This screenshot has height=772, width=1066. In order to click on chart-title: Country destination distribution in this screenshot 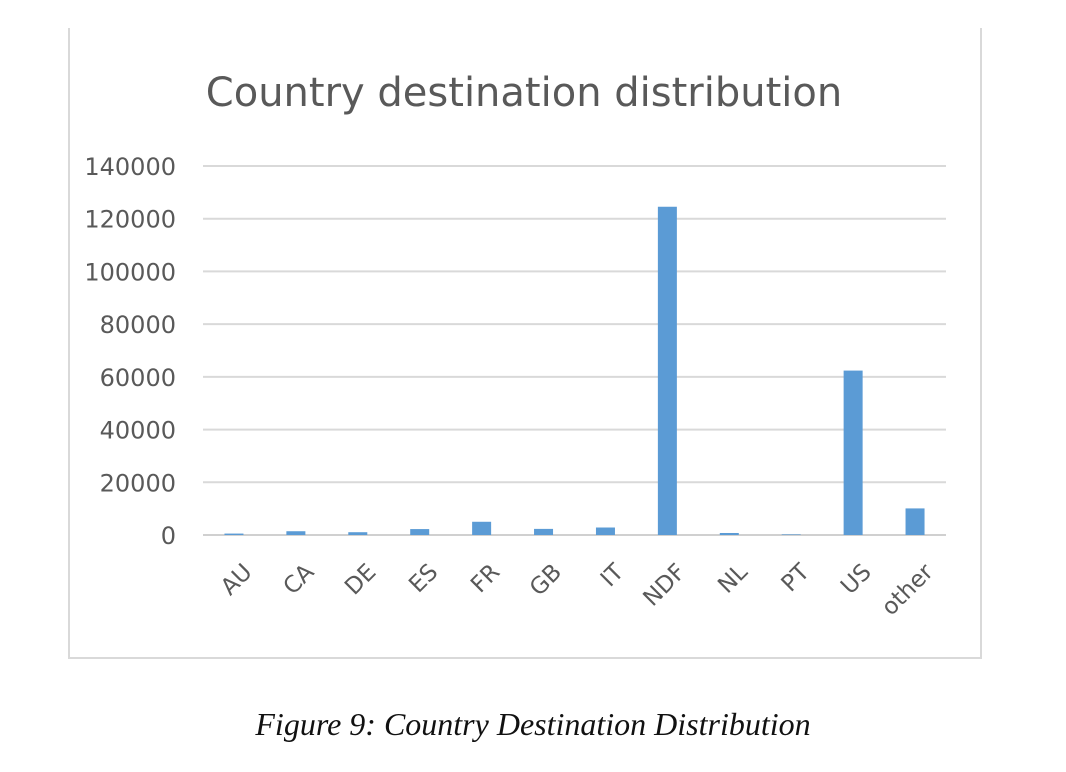, I will do `click(524, 93)`.